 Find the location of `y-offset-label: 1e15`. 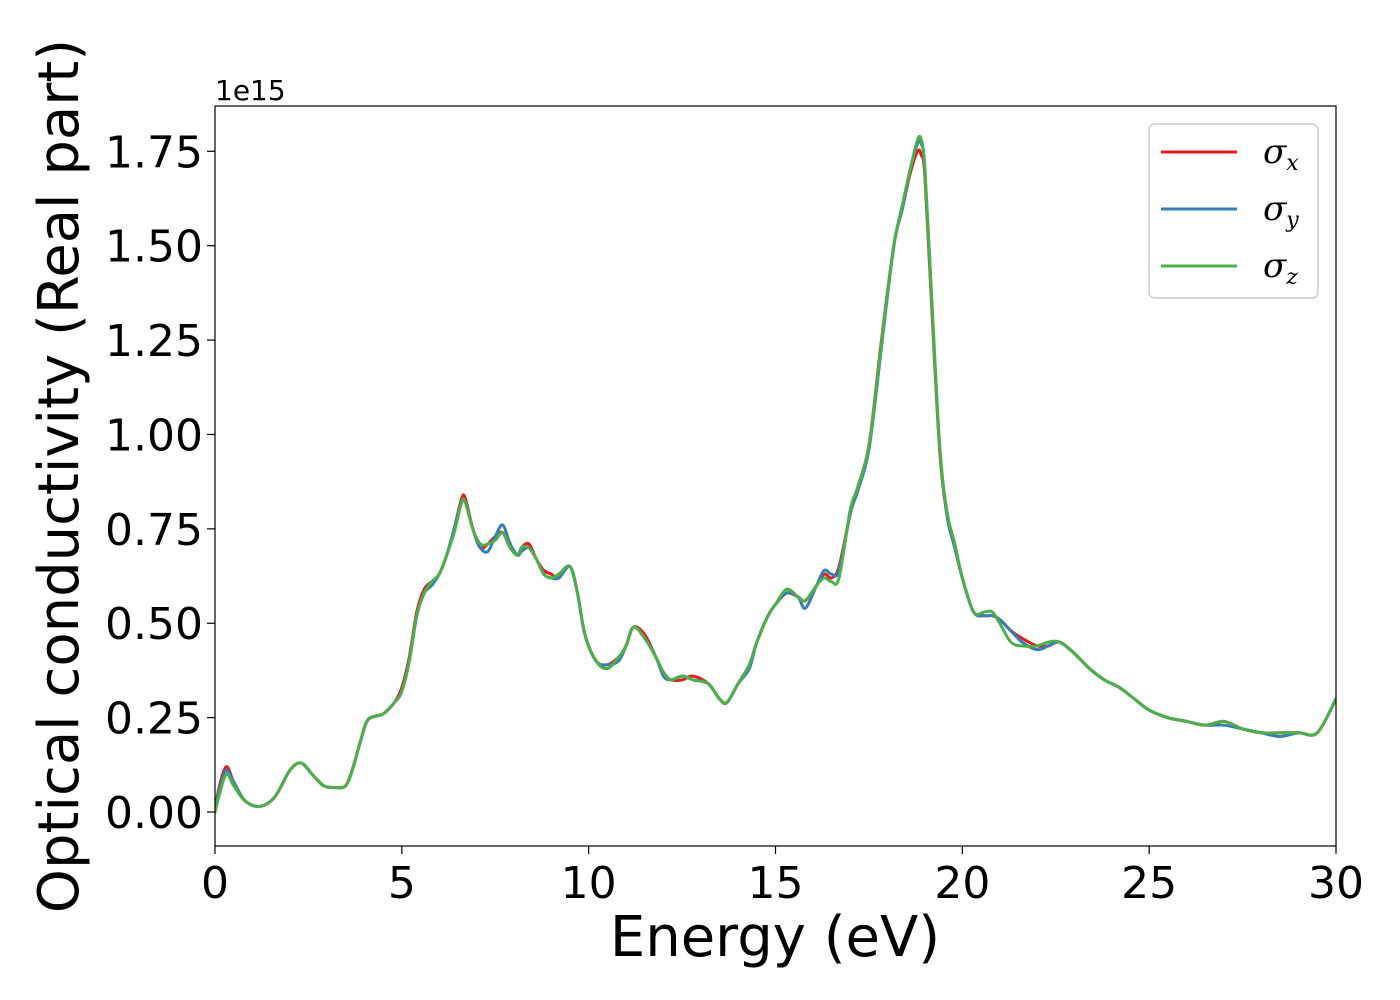

y-offset-label: 1e15 is located at coordinates (250, 90).